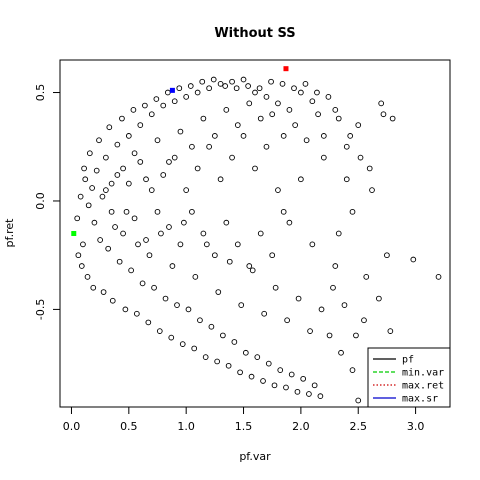  I want to click on x-tick-label: 2.0, so click(301, 426).